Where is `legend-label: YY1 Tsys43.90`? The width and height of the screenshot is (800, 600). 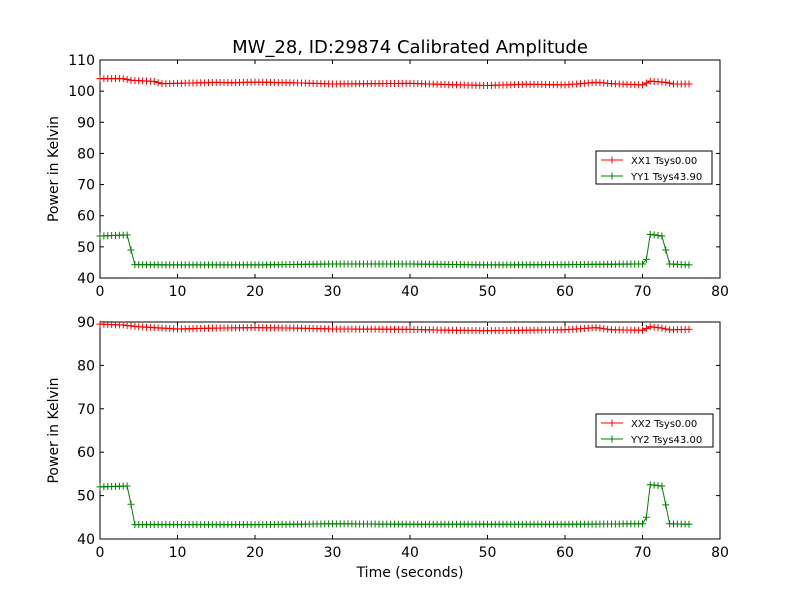 legend-label: YY1 Tsys43.90 is located at coordinates (666, 177).